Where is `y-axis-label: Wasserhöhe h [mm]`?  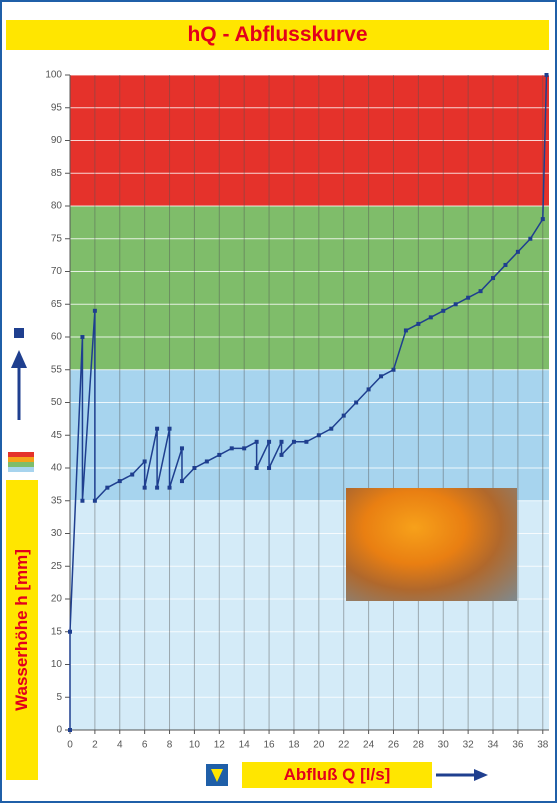
y-axis-label: Wasserhöhe h [mm] is located at coordinates (21, 630).